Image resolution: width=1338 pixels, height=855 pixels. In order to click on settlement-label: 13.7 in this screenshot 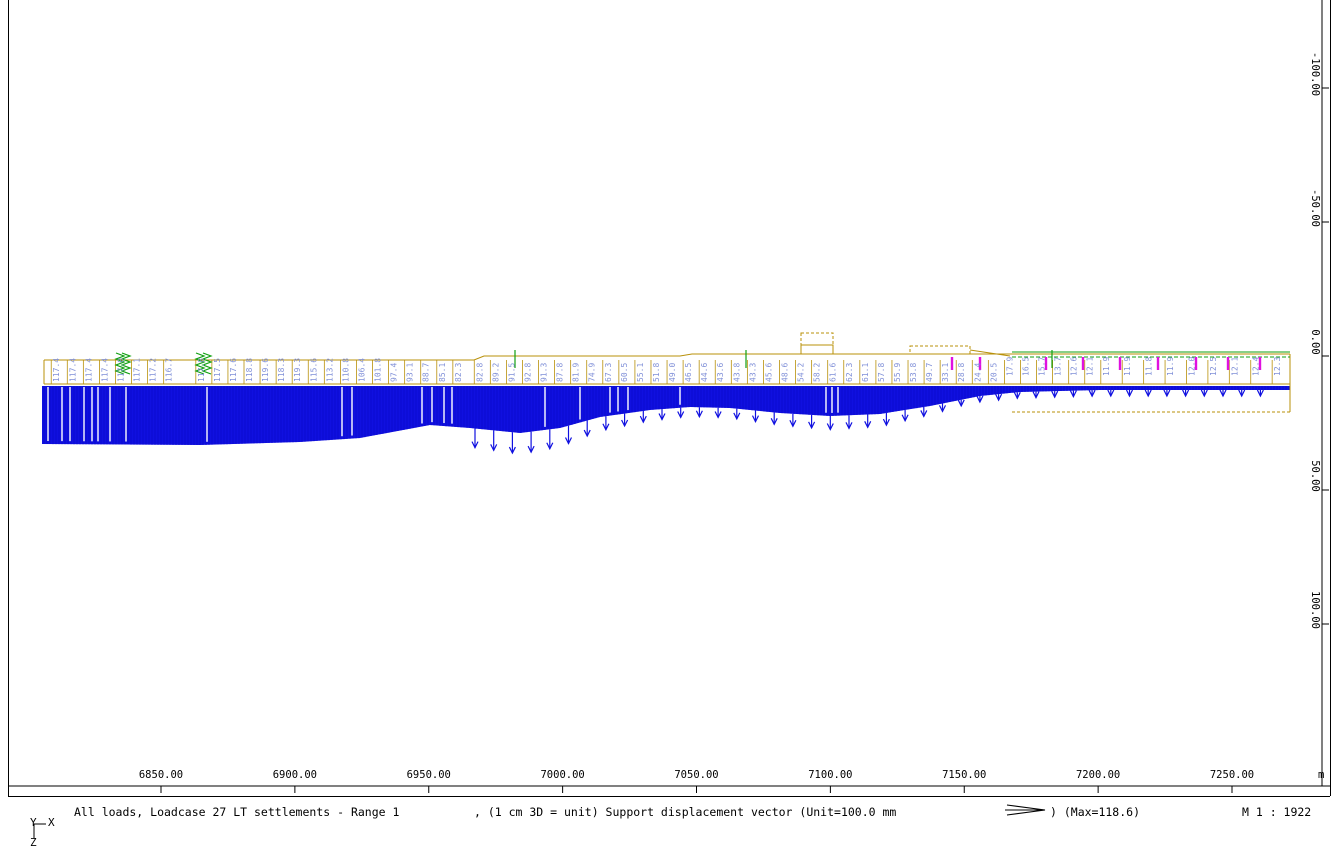, I will do `click(1058, 366)`.